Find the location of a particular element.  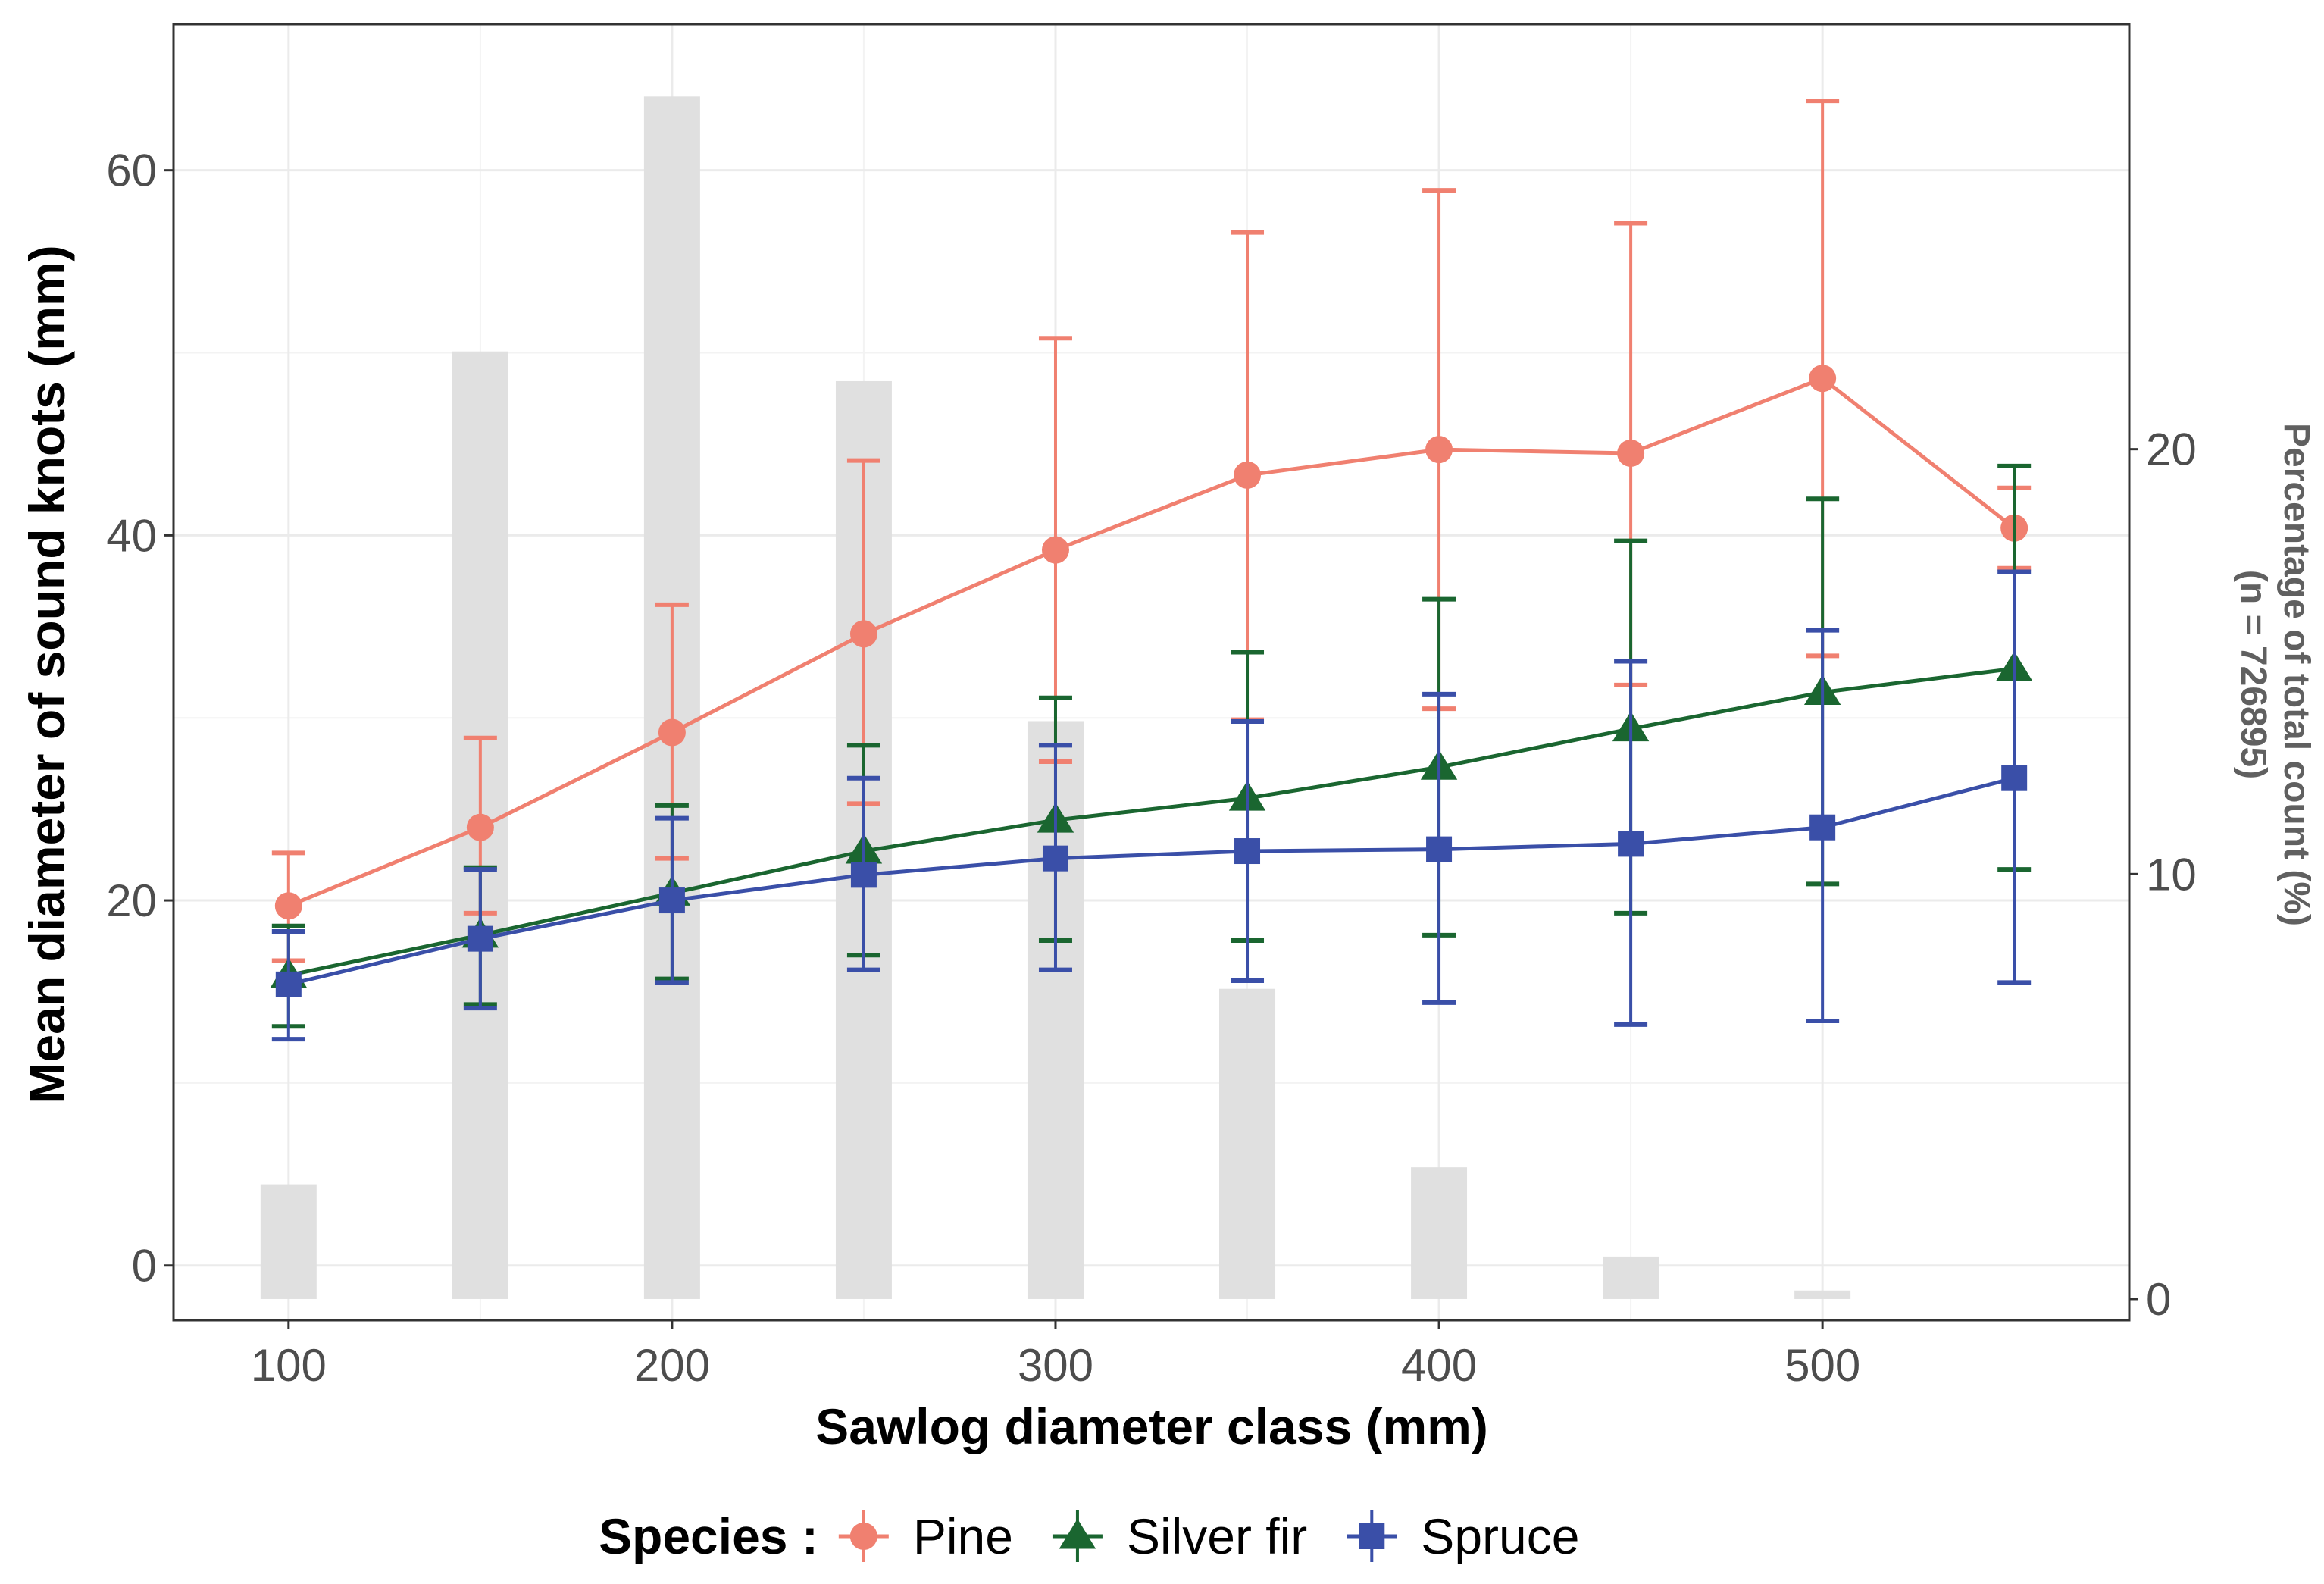

y2-tick-label: 0 is located at coordinates (2159, 1299).